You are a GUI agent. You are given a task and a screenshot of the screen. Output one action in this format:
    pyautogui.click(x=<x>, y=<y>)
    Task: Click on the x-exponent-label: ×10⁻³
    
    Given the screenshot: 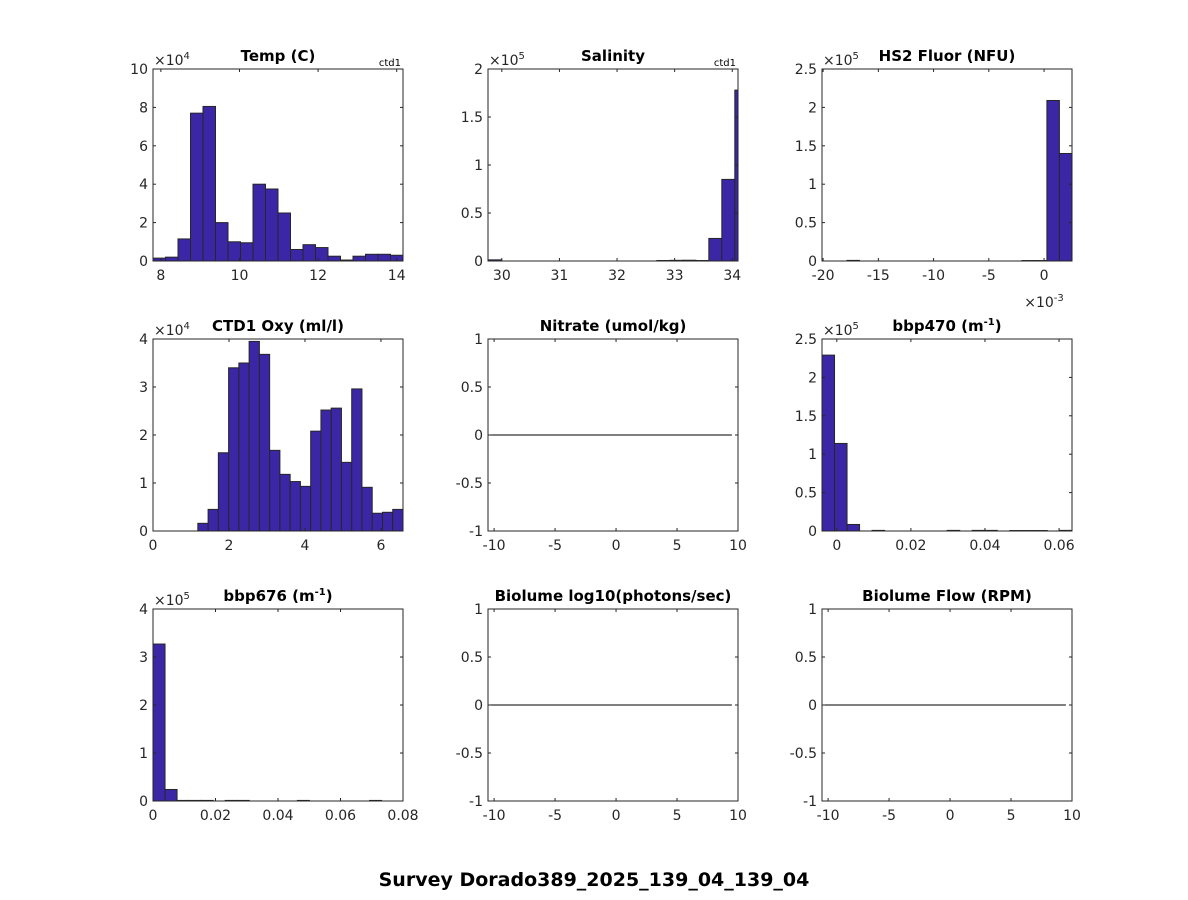 What is the action you would take?
    pyautogui.click(x=1044, y=302)
    